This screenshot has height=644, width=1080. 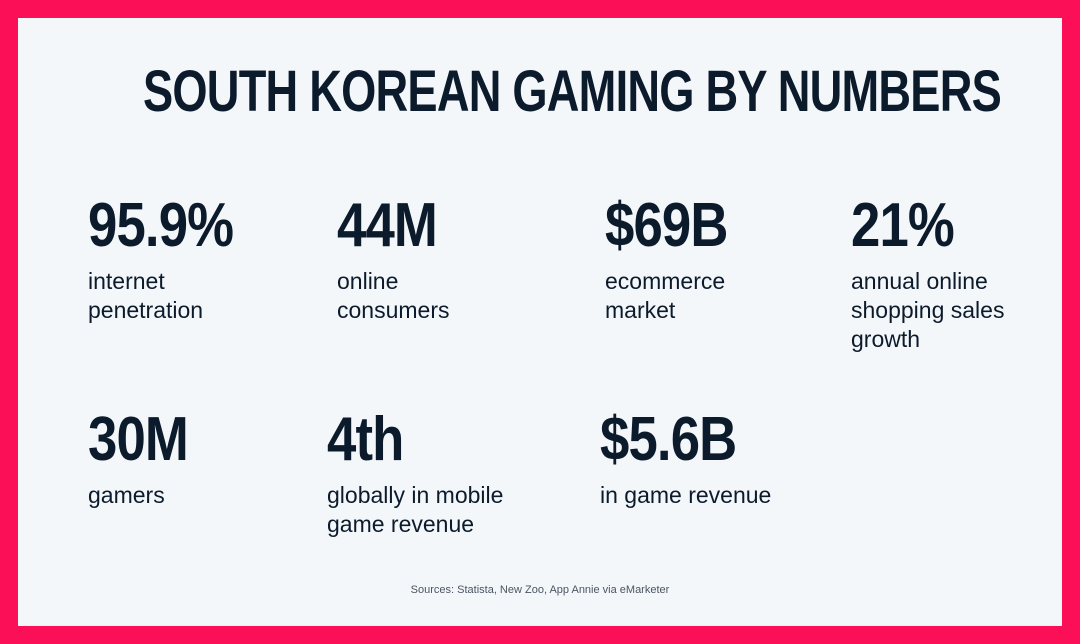 I want to click on stat-value: 30M, so click(x=138, y=439).